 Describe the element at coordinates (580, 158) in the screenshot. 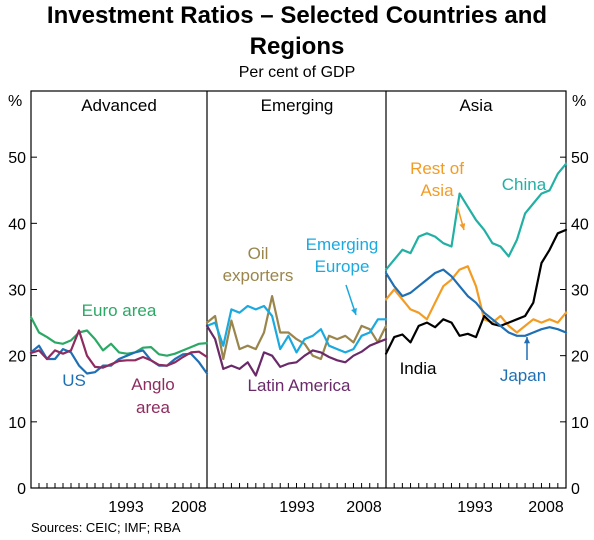

I see `y-tick-label-right: 50` at that location.